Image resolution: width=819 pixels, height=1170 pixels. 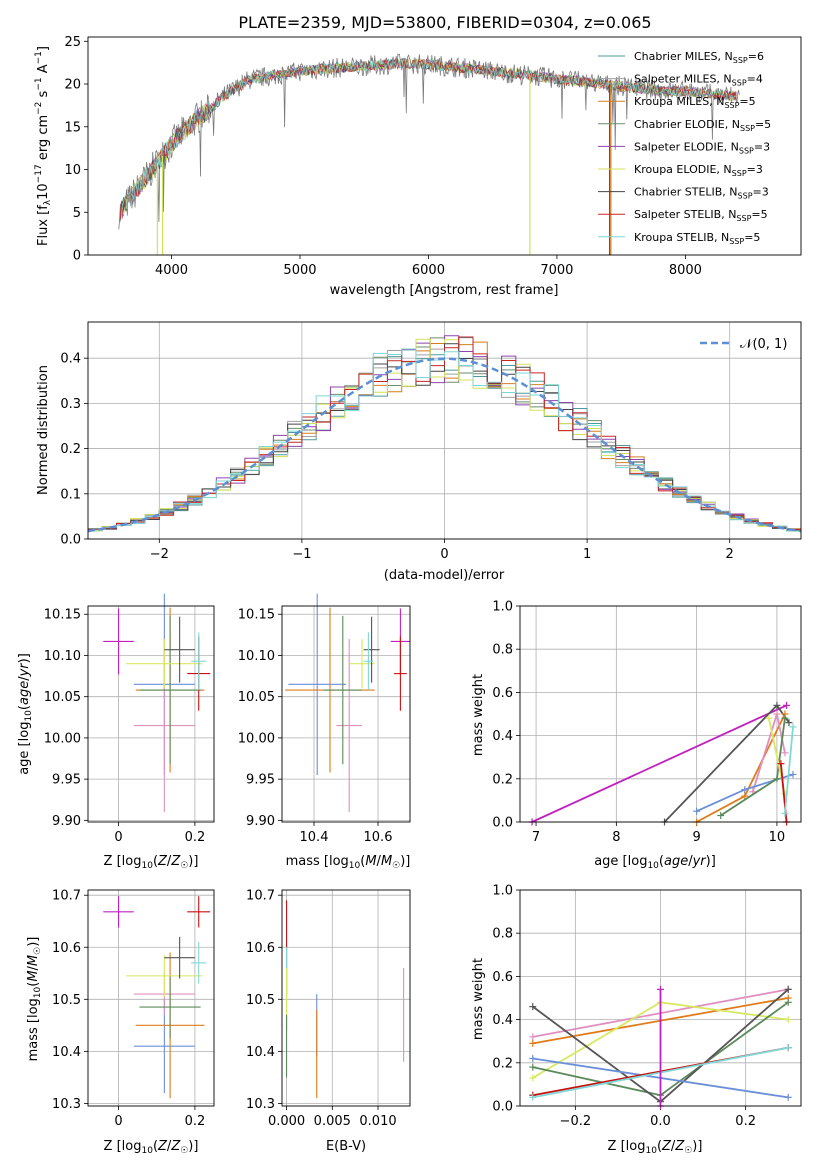 What do you see at coordinates (478, 999) in the screenshot?
I see `massweight-vs-z-ylabel: mass weight` at bounding box center [478, 999].